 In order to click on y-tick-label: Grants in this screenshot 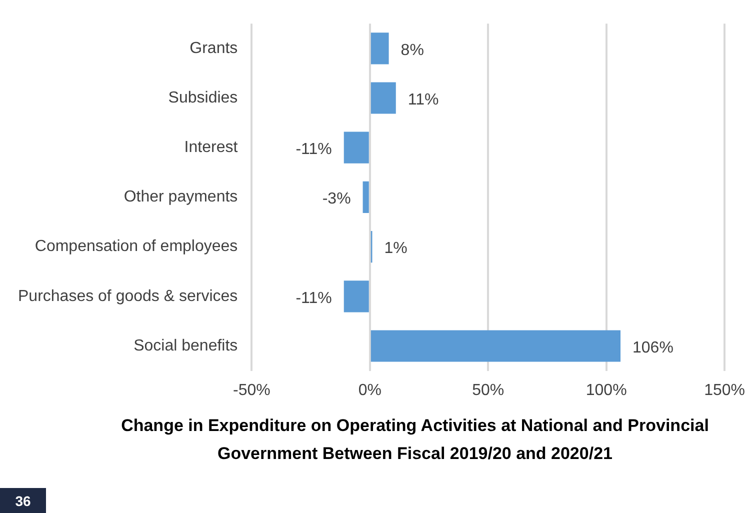, I will do `click(214, 48)`.